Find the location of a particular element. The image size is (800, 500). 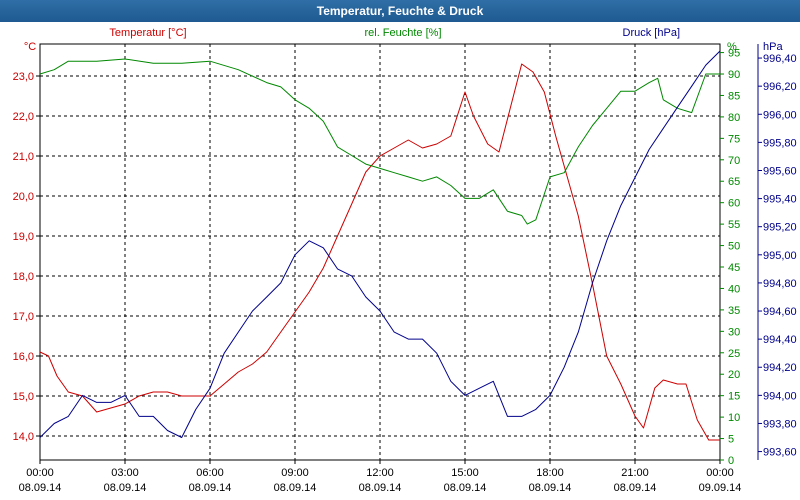

pressure-tick-label: 995,00 is located at coordinates (780, 256).